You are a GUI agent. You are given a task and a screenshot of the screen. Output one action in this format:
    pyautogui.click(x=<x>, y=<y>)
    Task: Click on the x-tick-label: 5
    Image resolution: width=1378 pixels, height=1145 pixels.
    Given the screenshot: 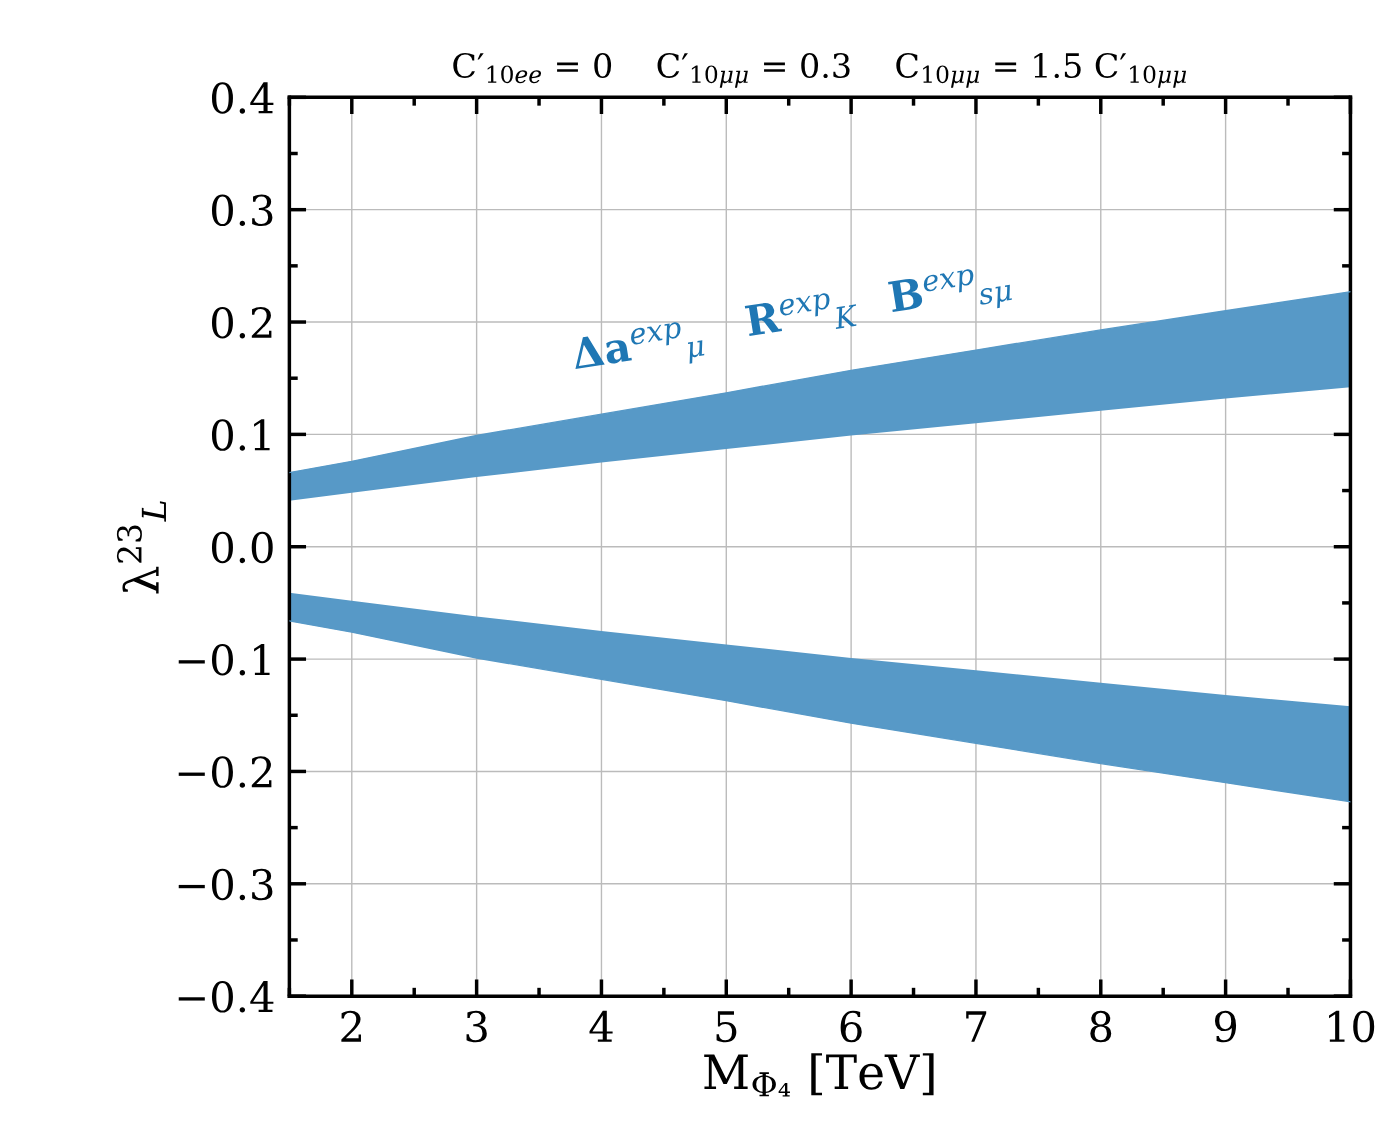 What is the action you would take?
    pyautogui.click(x=726, y=1027)
    